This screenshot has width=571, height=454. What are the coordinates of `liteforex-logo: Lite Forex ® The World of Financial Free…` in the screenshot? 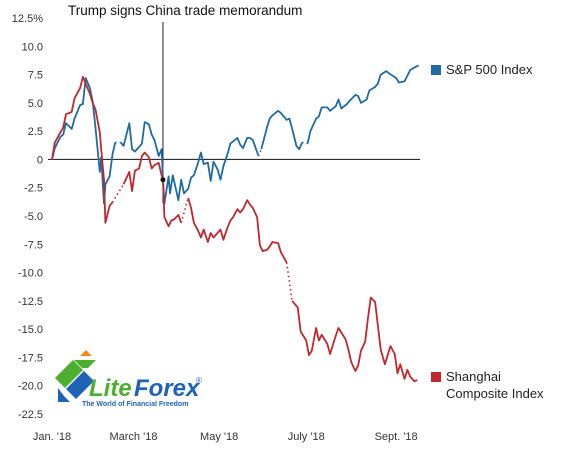 It's located at (128, 379).